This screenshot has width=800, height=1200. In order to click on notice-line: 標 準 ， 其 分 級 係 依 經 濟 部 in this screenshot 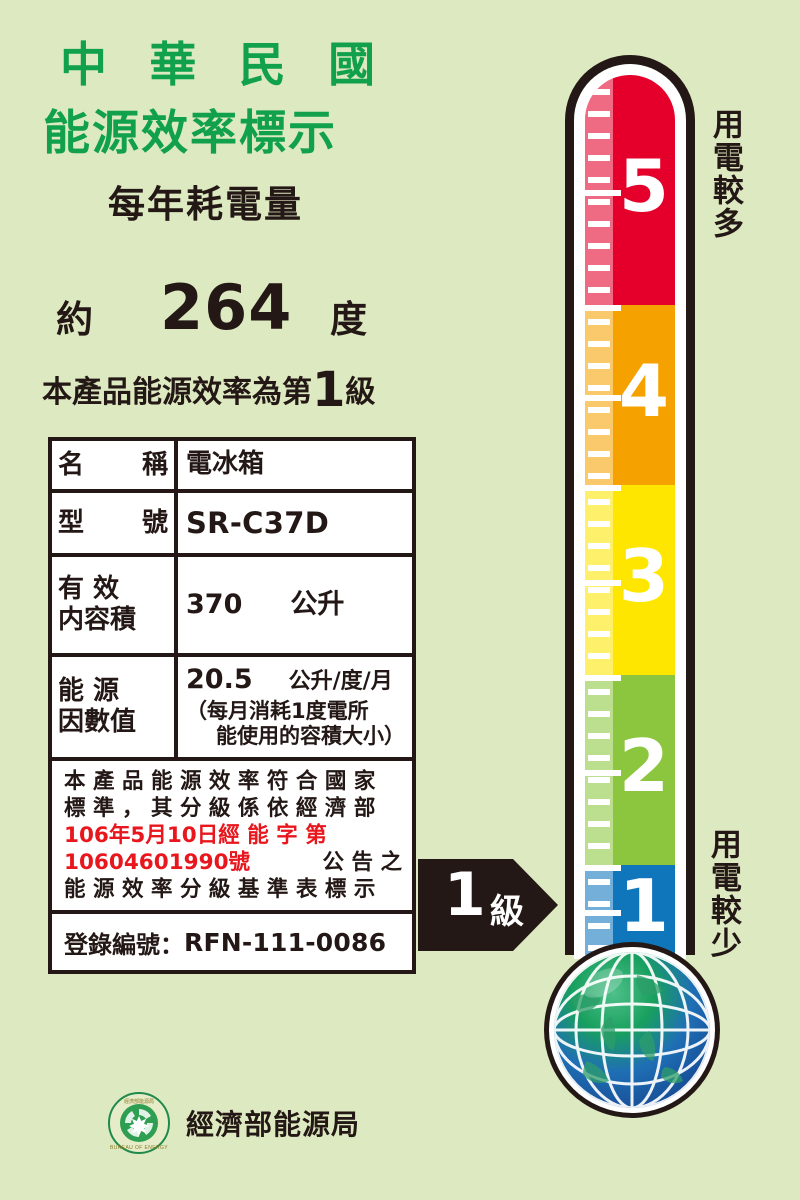, I will do `click(233, 808)`.